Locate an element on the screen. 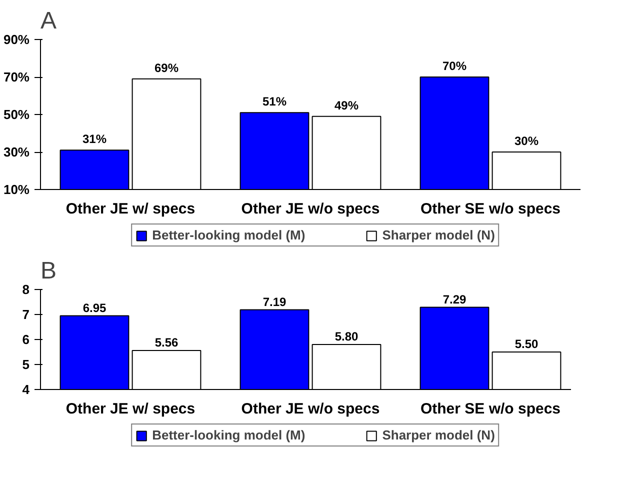  data-label: 30% is located at coordinates (526, 141).